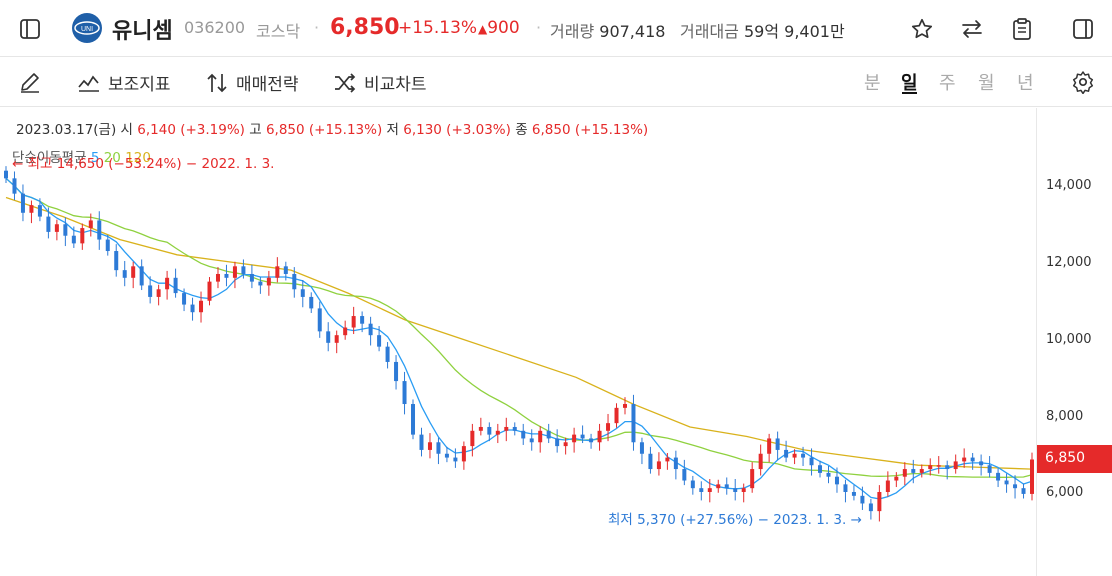 The height and width of the screenshot is (576, 1112). Describe the element at coordinates (380, 82) in the screenshot. I see `compare-button: 비교차트` at that location.